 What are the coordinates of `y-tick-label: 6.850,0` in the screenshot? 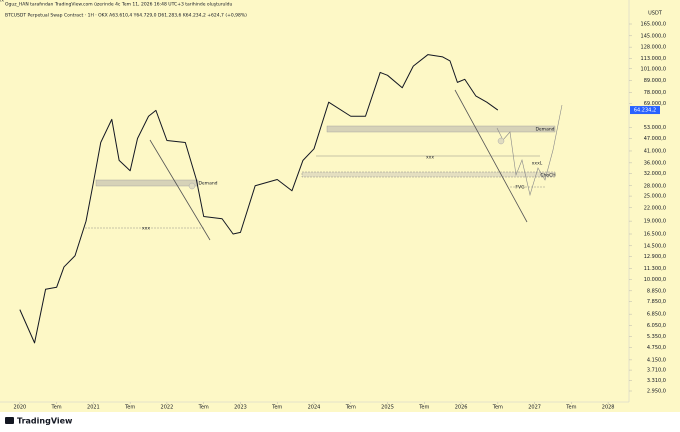 It's located at (656, 315).